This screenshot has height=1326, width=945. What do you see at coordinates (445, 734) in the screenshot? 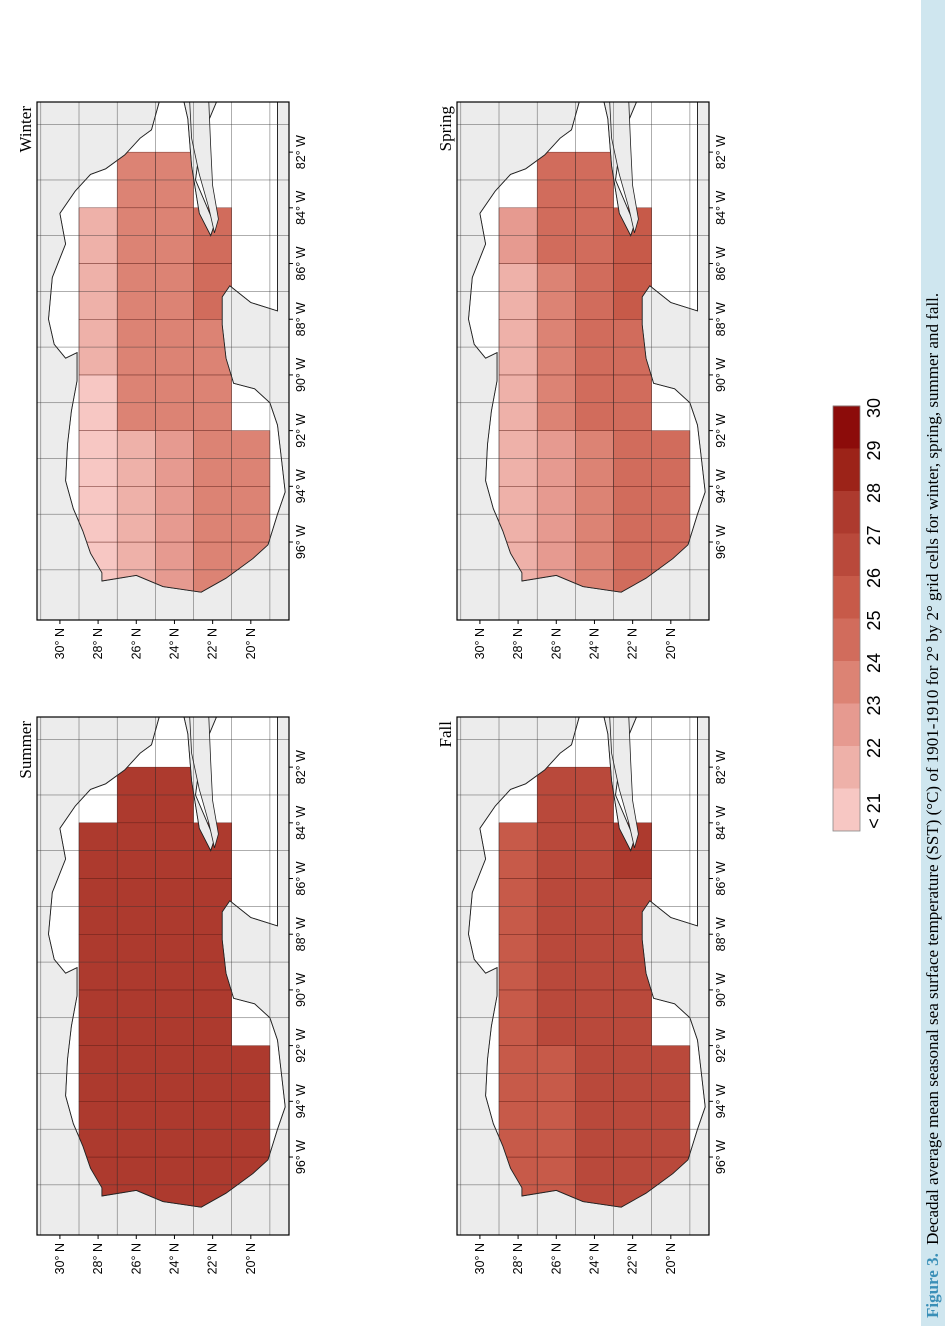
I see `panel-title: Fall` at bounding box center [445, 734].